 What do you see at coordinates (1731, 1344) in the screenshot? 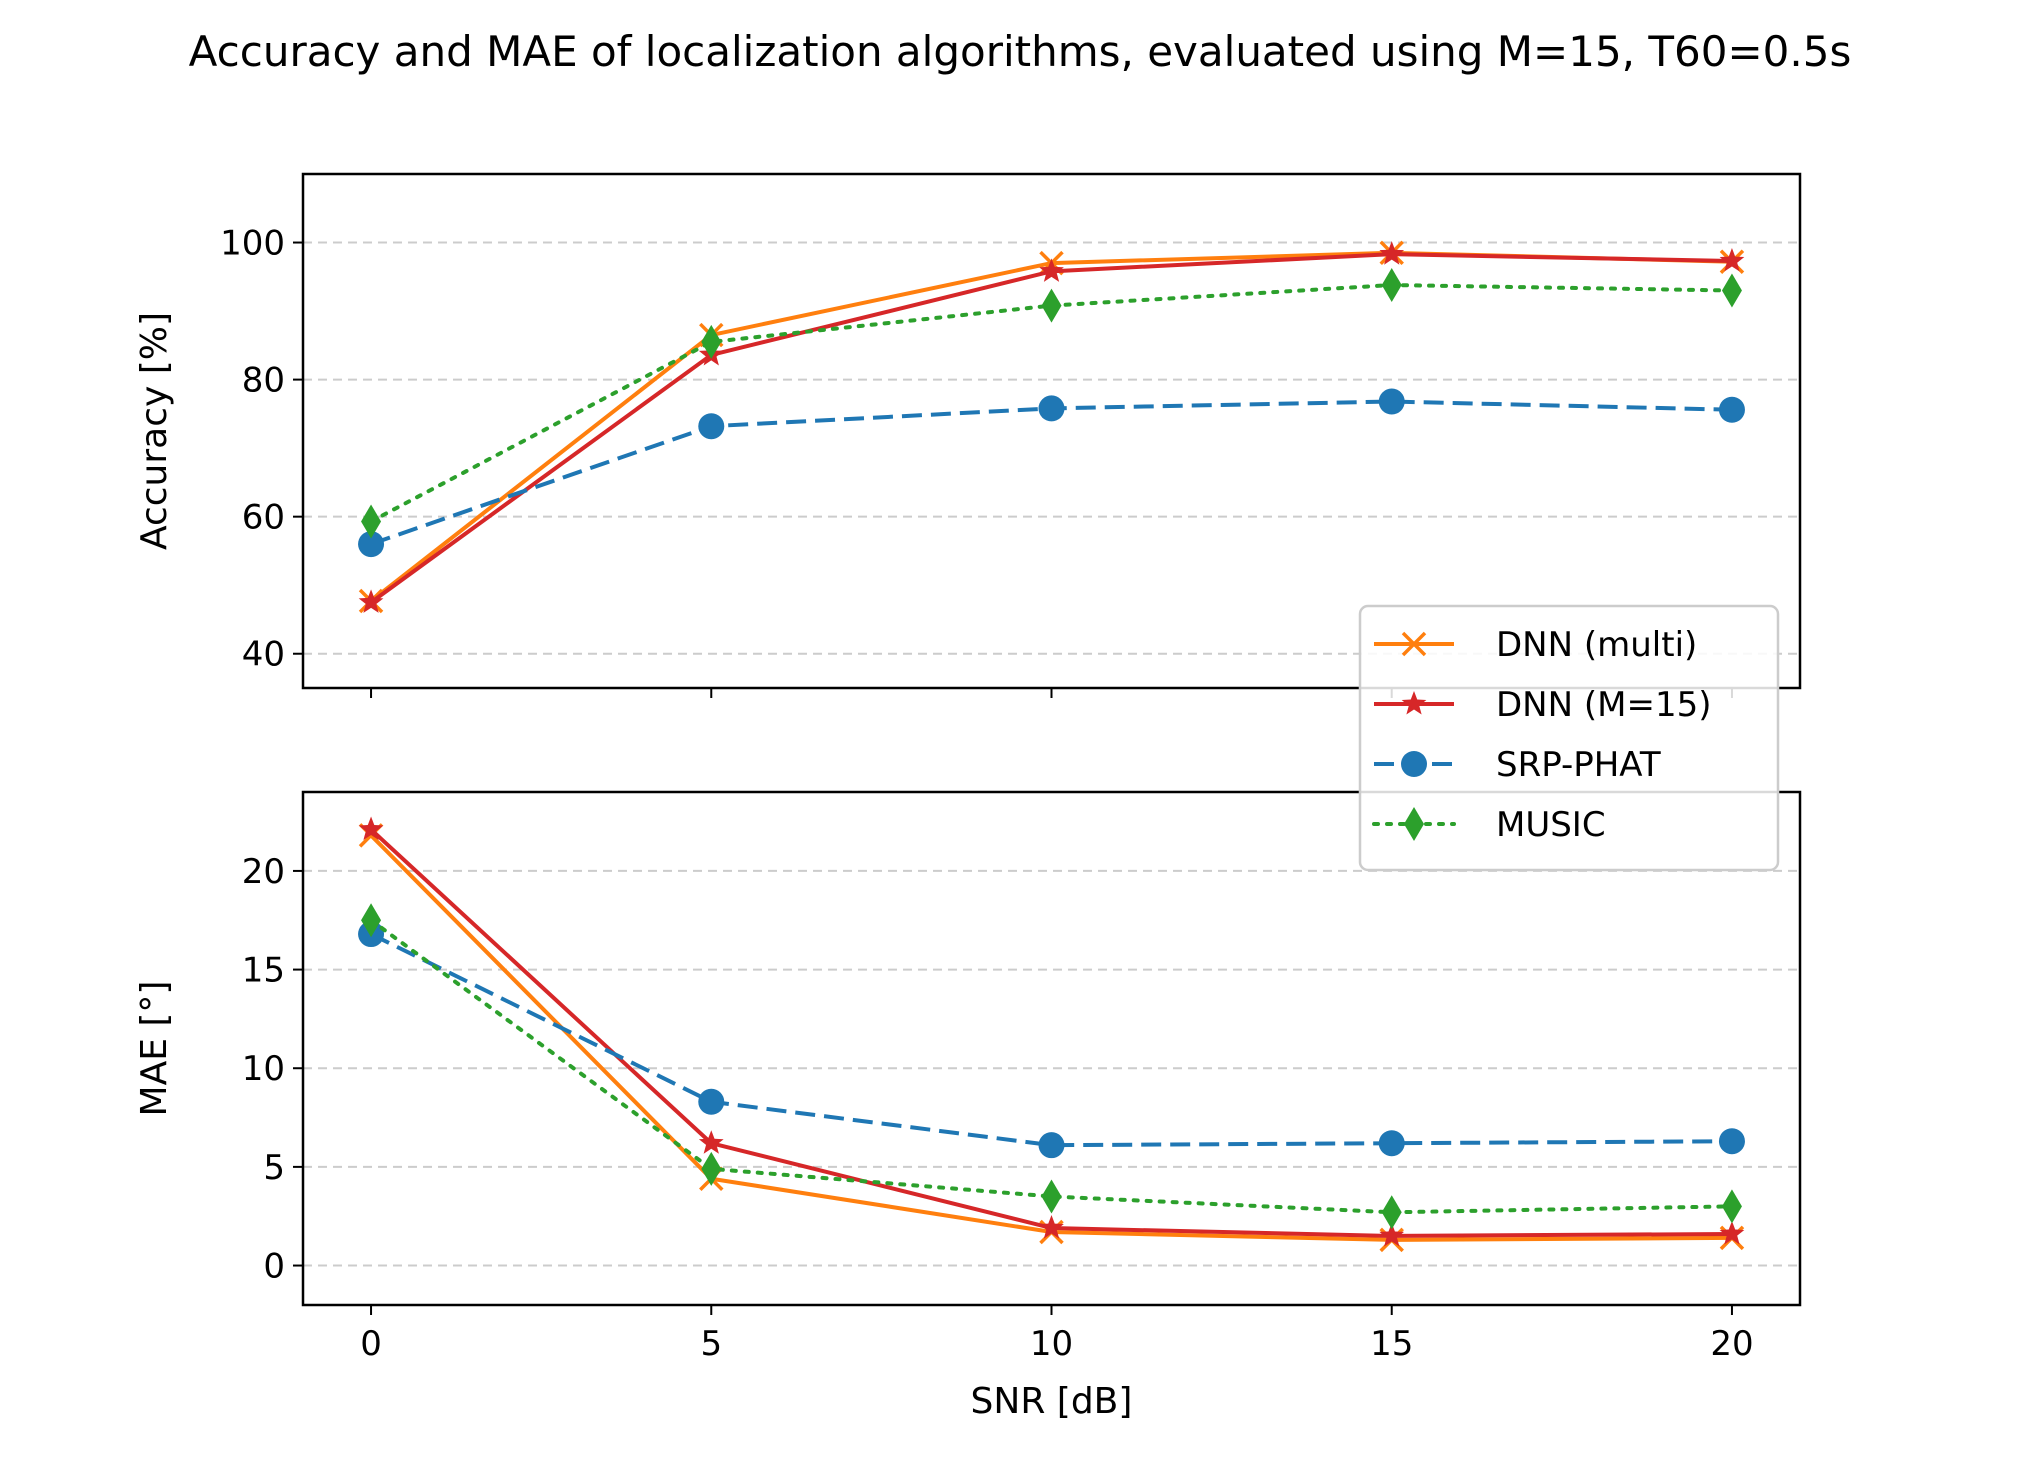
I see `x-tick-label: 20` at bounding box center [1731, 1344].